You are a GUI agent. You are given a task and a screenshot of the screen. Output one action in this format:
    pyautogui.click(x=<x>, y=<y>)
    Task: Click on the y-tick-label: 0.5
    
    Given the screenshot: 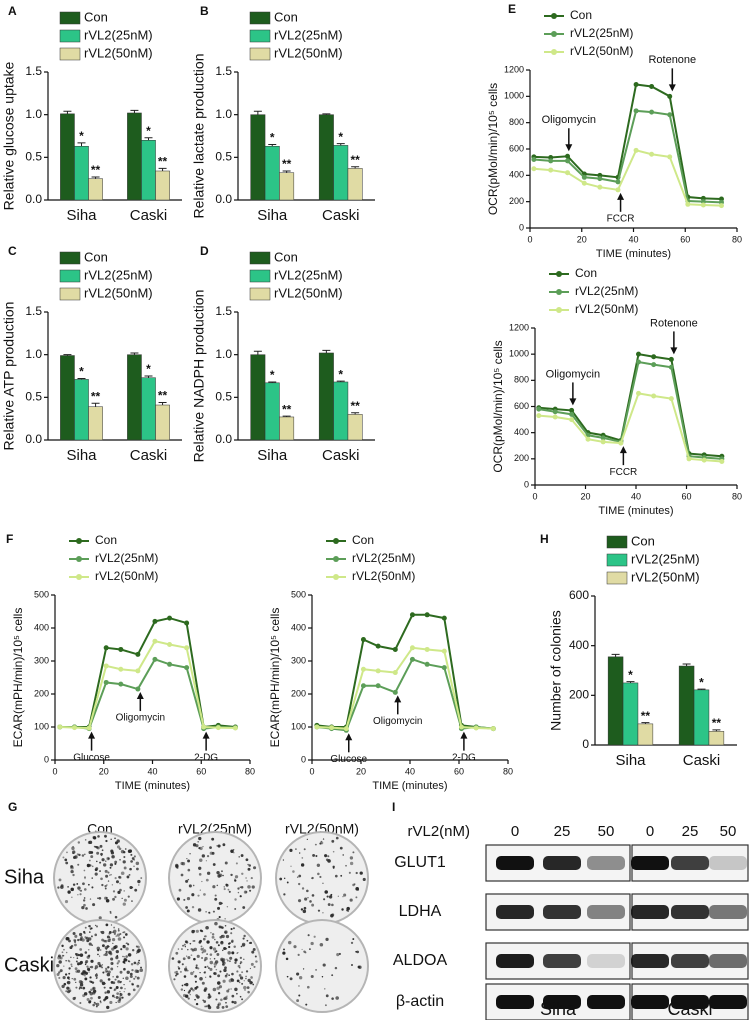 What is the action you would take?
    pyautogui.click(x=33, y=397)
    